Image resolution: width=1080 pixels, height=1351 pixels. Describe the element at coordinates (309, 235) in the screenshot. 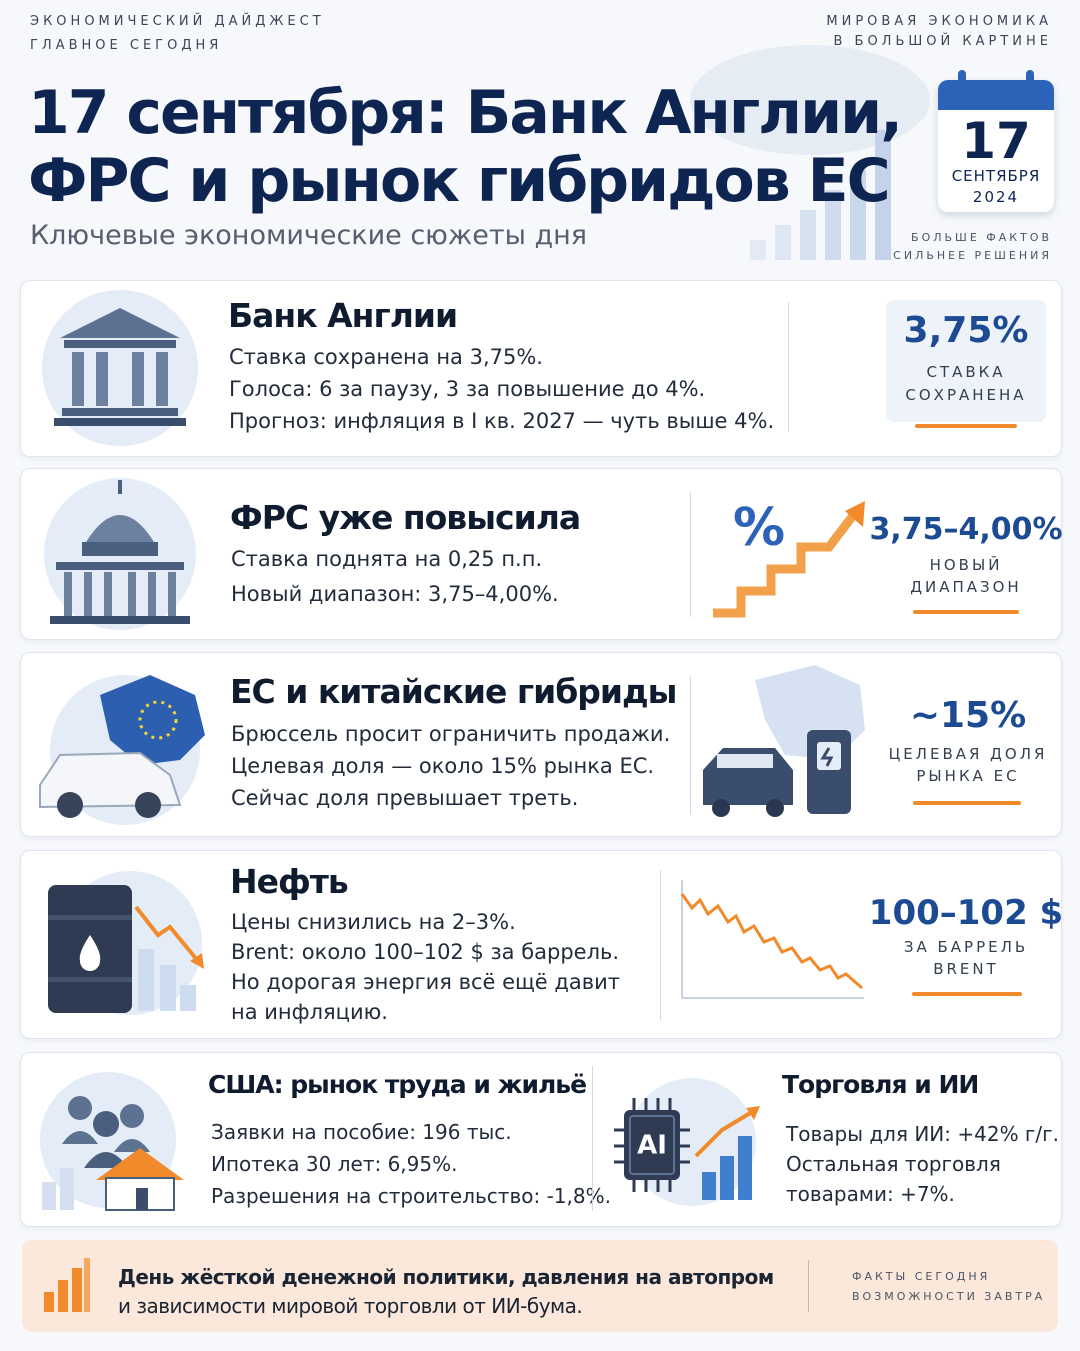

I see `subtitle: Ключевые экономические сюжеты дня` at that location.